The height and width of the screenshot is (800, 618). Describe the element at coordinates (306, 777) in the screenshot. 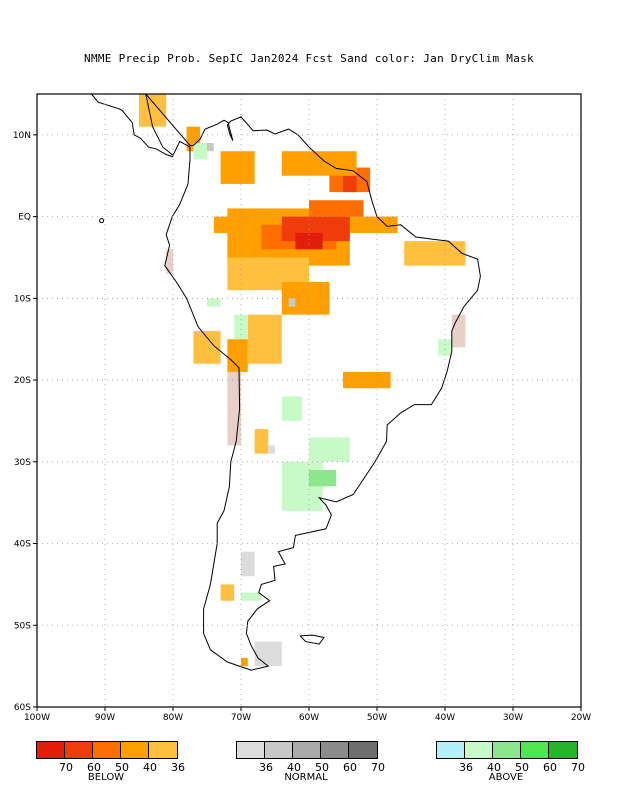

I see `legend-normal-name: NORMAL` at that location.